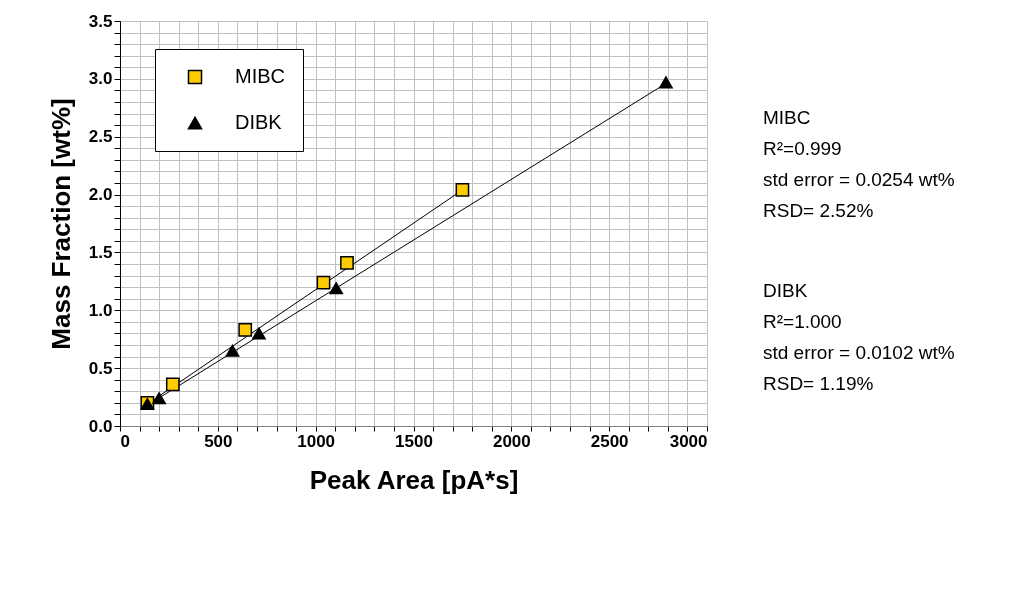 This screenshot has height=604, width=1029. What do you see at coordinates (125, 441) in the screenshot?
I see `x-tick-label: 0` at bounding box center [125, 441].